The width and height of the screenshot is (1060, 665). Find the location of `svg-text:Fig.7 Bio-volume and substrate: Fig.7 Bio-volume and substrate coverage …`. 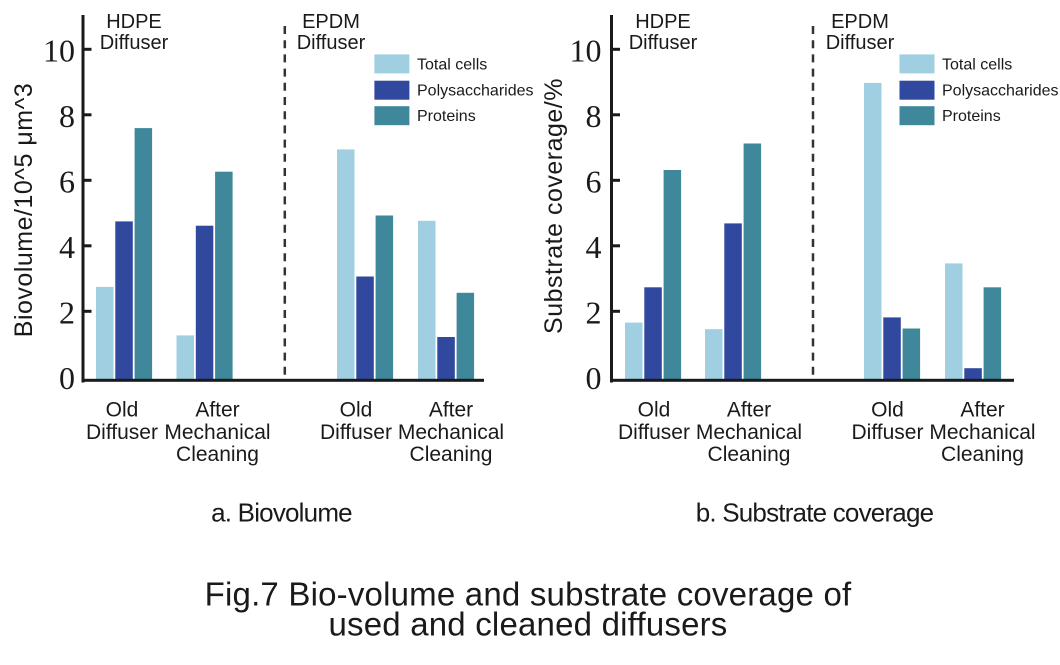

svg-text:Fig.7 Bio-volume and substrate: Fig.7 Bio-volume and substrate coverage … is located at coordinates (528, 594).